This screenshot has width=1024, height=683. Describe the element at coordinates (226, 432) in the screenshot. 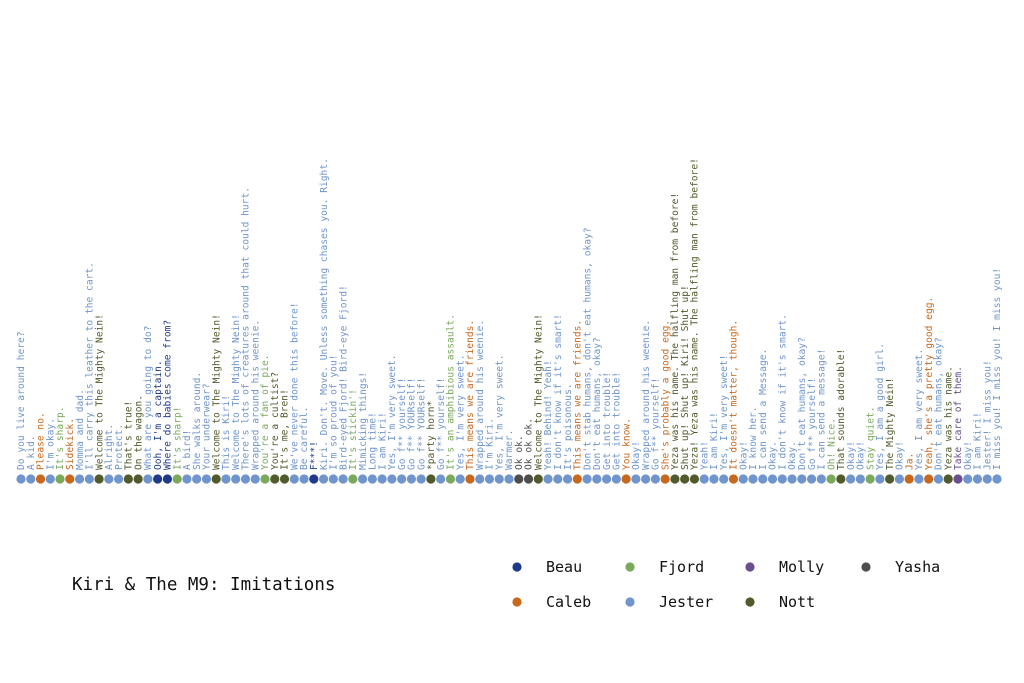

I see `quote-label: This is Kiri!` at that location.